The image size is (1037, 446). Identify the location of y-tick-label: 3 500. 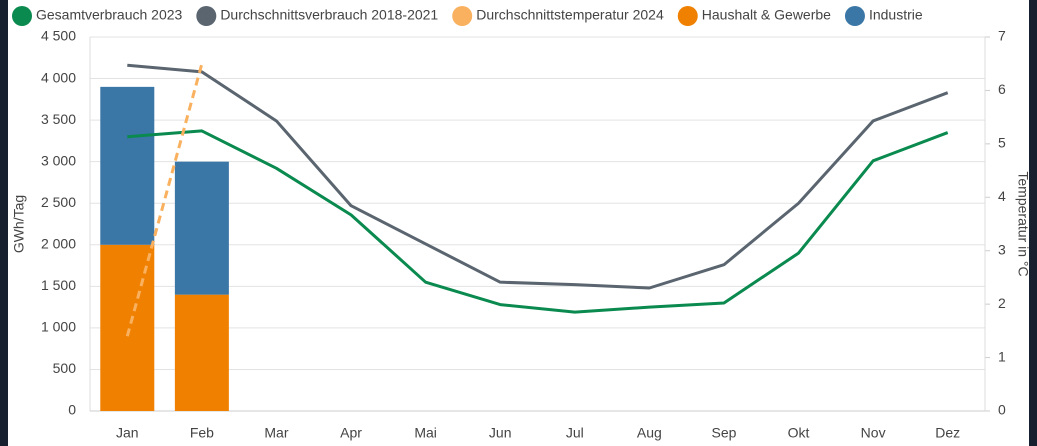
(58, 119).